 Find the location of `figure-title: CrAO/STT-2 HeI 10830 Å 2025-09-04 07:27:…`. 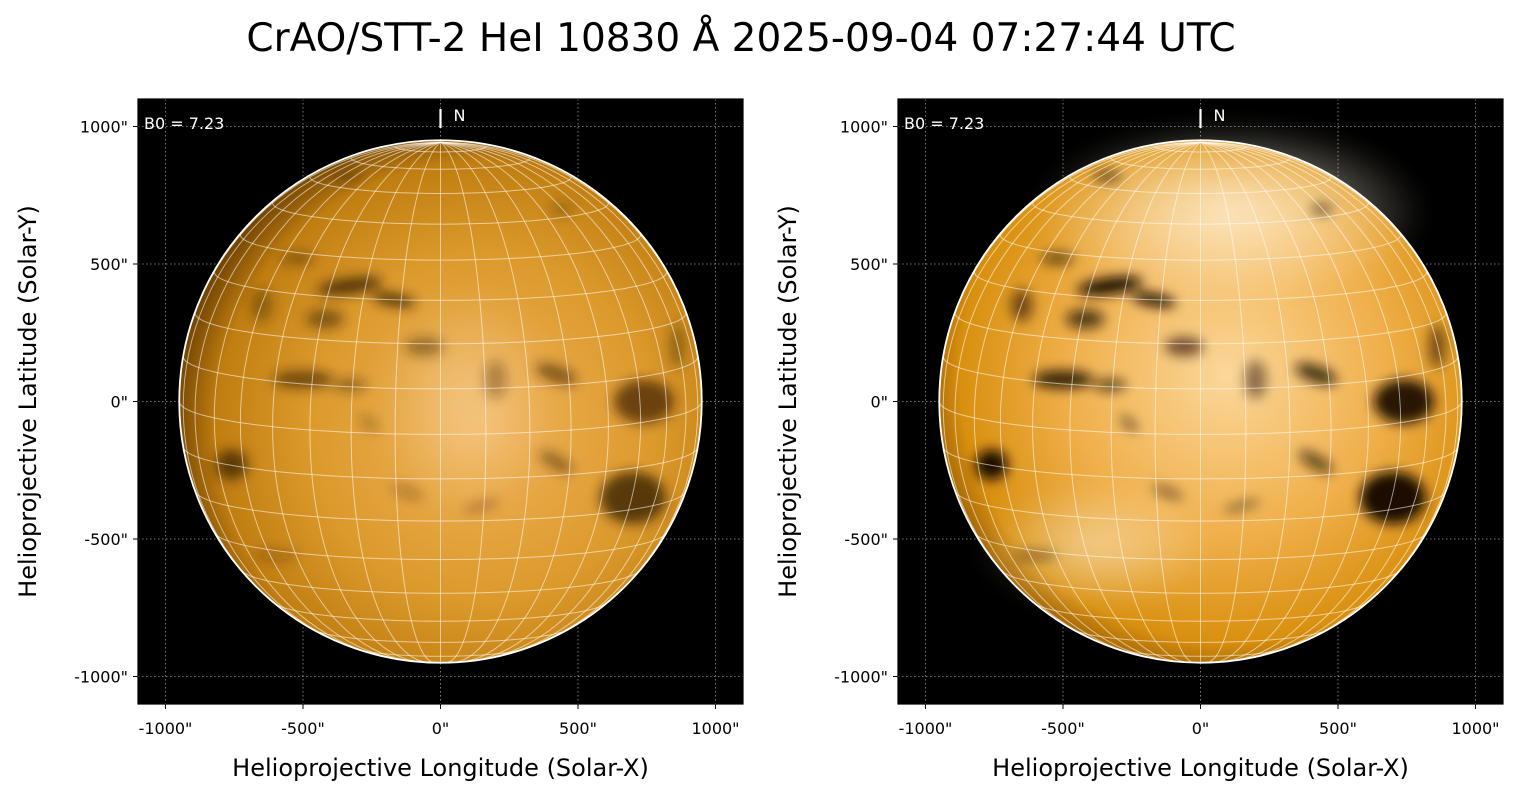

figure-title: CrAO/STT-2 HeI 10830 Å 2025-09-04 07:27:… is located at coordinates (741, 38).